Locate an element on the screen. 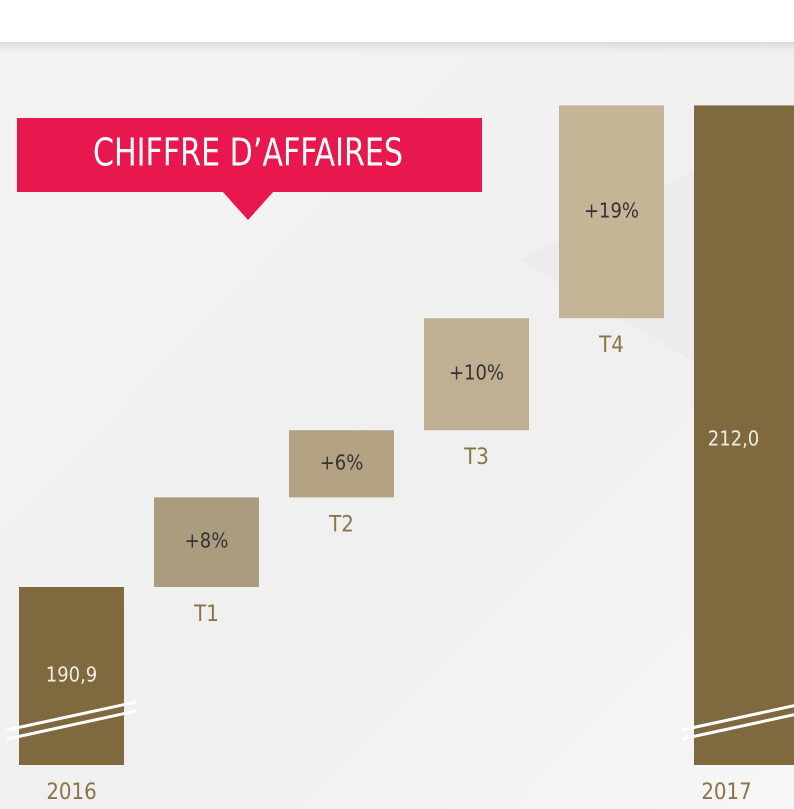  category-label: T2 is located at coordinates (341, 524).